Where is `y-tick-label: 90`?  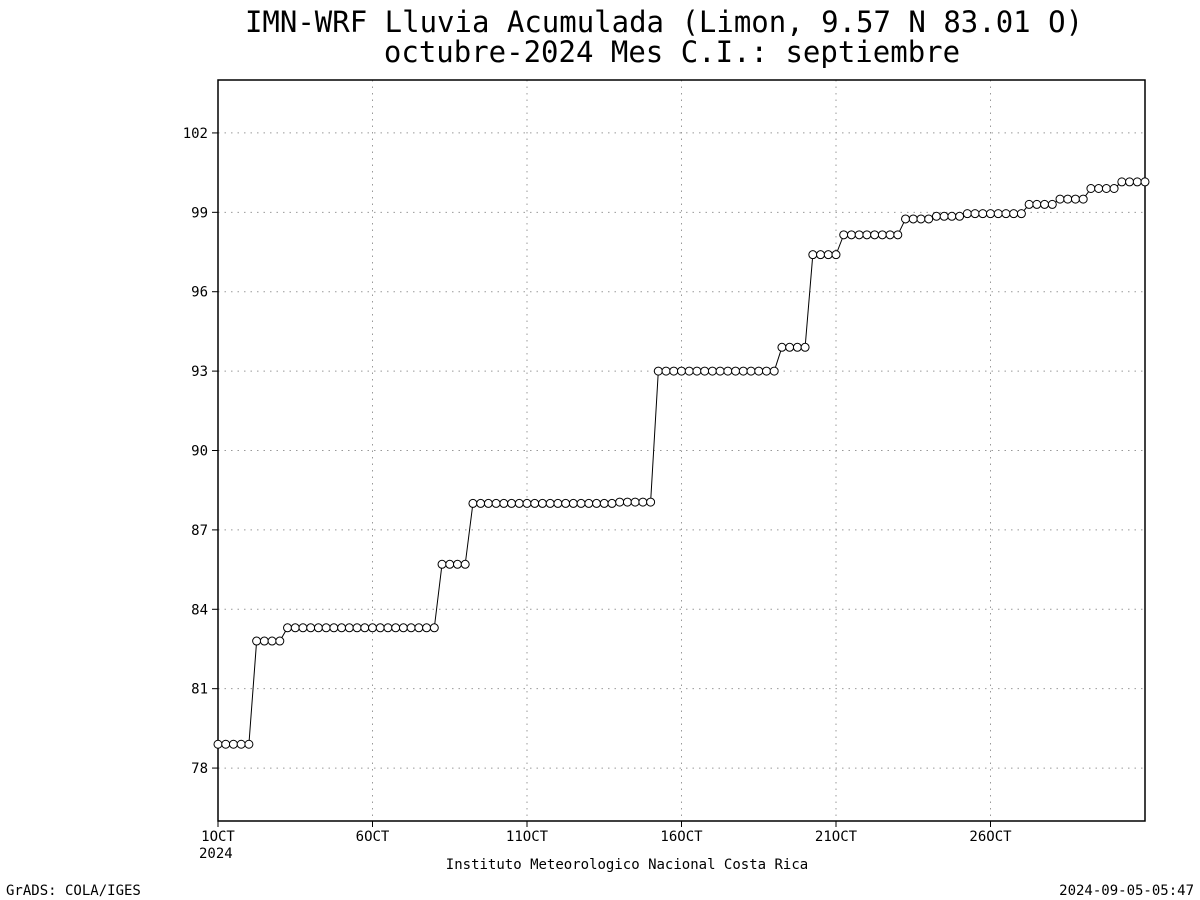
y-tick-label: 90 is located at coordinates (199, 452).